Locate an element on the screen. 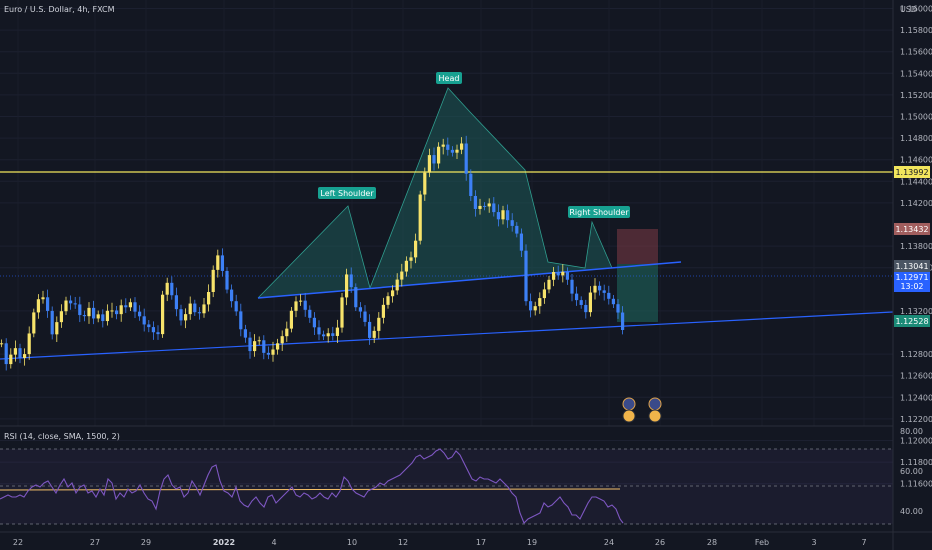 The height and width of the screenshot is (550, 932). price-tick-label: 1.15400 is located at coordinates (916, 73).